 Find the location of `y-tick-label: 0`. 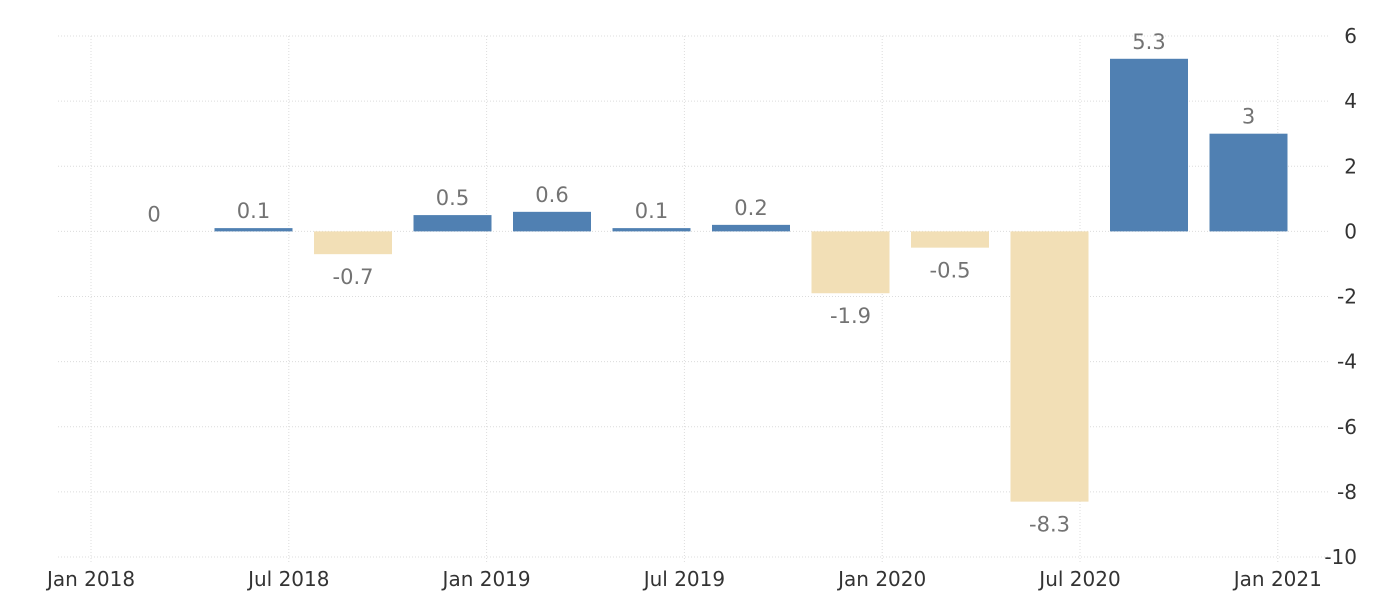

y-tick-label: 0 is located at coordinates (1350, 231).